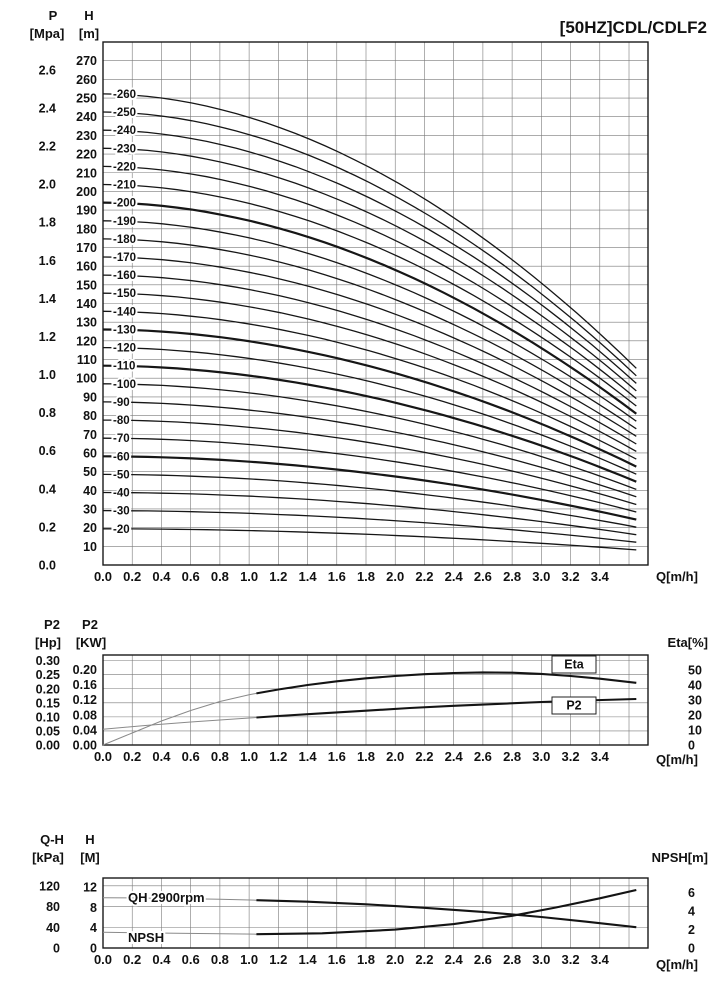  I want to click on head-curve--80, so click(370, 462).